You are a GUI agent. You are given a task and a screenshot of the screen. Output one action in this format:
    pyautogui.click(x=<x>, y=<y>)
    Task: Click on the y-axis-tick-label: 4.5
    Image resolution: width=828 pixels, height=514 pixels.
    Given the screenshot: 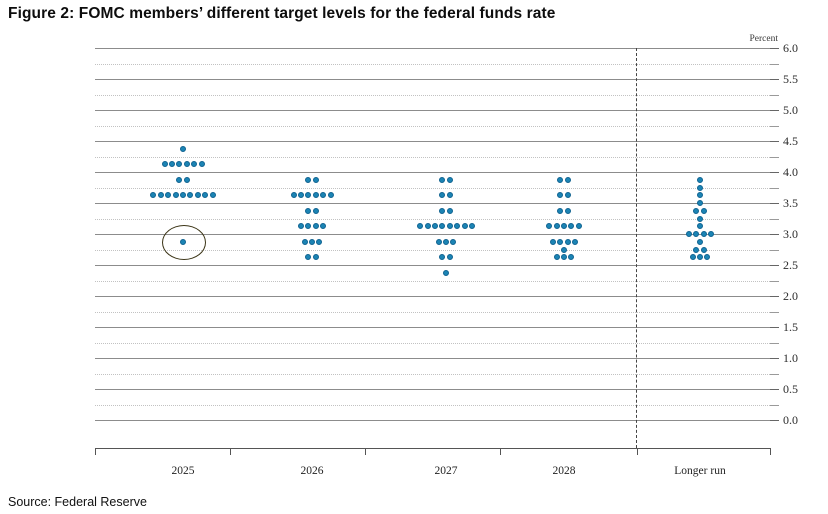 What is the action you would take?
    pyautogui.click(x=790, y=141)
    